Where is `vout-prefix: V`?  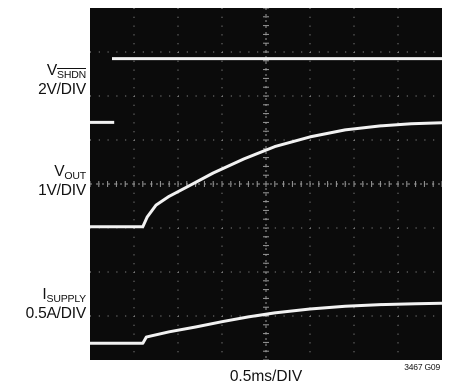 vout-prefix: V is located at coordinates (59, 171).